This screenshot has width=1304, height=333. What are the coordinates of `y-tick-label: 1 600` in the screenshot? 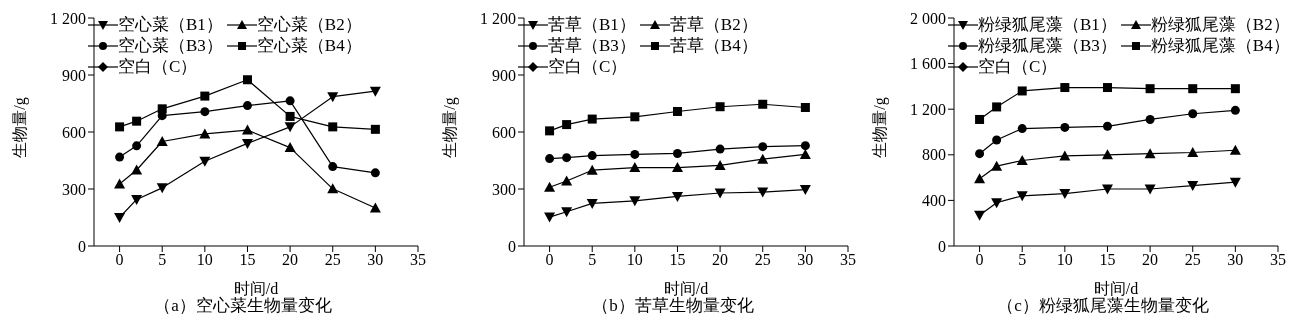 It's located at (928, 64).